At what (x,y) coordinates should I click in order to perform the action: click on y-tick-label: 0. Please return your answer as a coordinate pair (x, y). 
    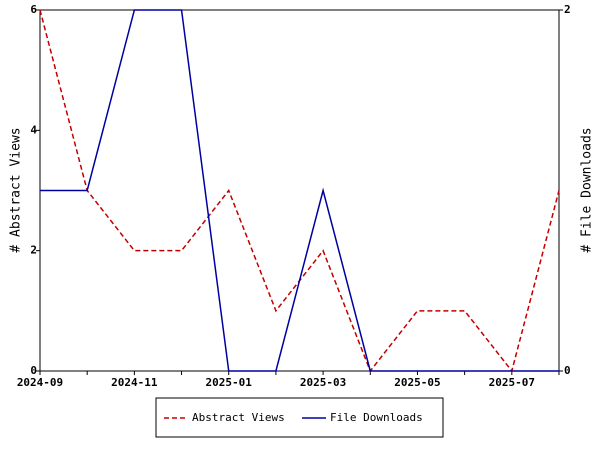
    Looking at the image, I should click on (33, 370).